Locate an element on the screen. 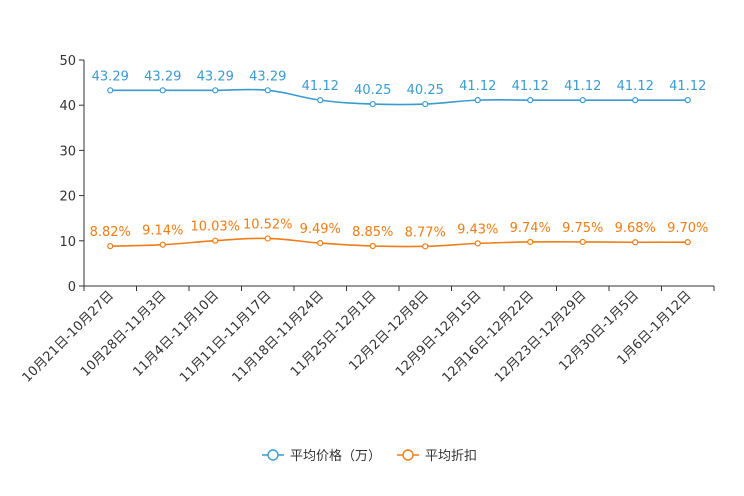 Image resolution: width=744 pixels, height=496 pixels. data-label: 10.52% is located at coordinates (268, 224).